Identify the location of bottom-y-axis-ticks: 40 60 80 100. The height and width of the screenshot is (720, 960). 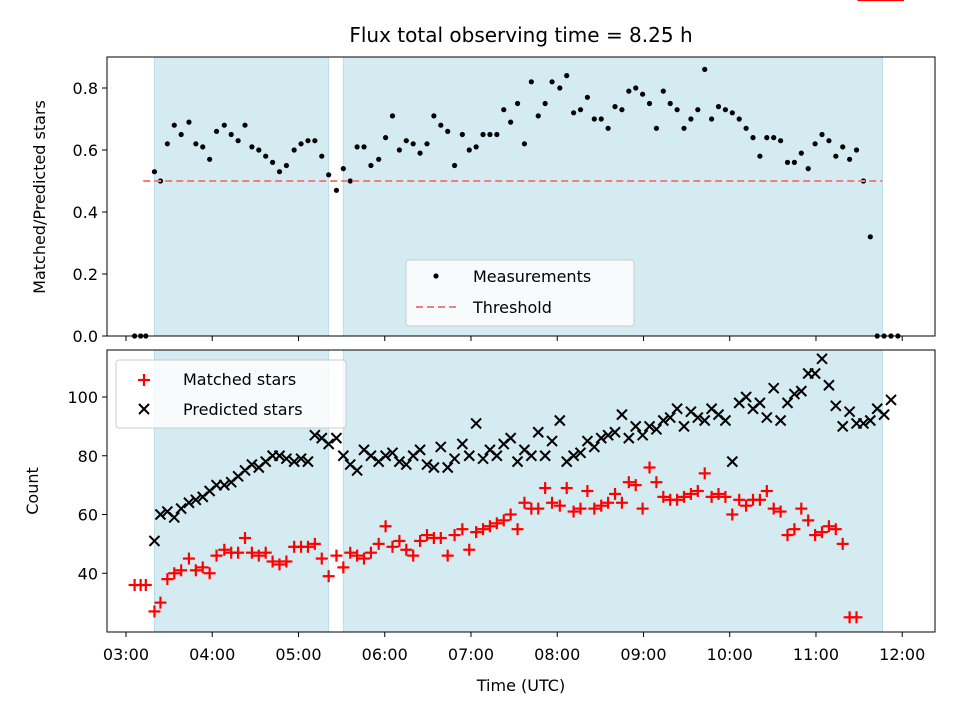
(87, 485).